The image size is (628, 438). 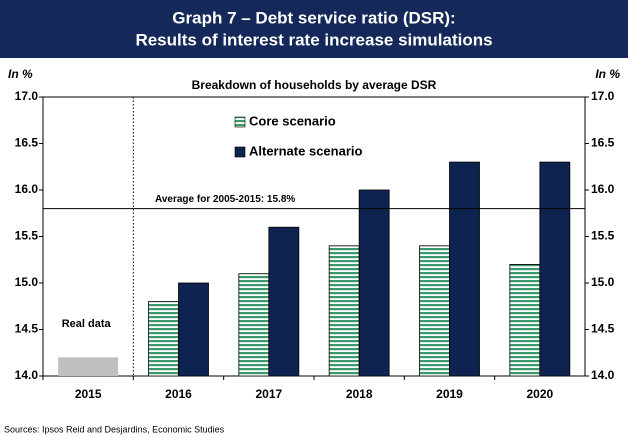 What do you see at coordinates (225, 199) in the screenshot?
I see `reference-label: Average for 2005-2015: 15.8%` at bounding box center [225, 199].